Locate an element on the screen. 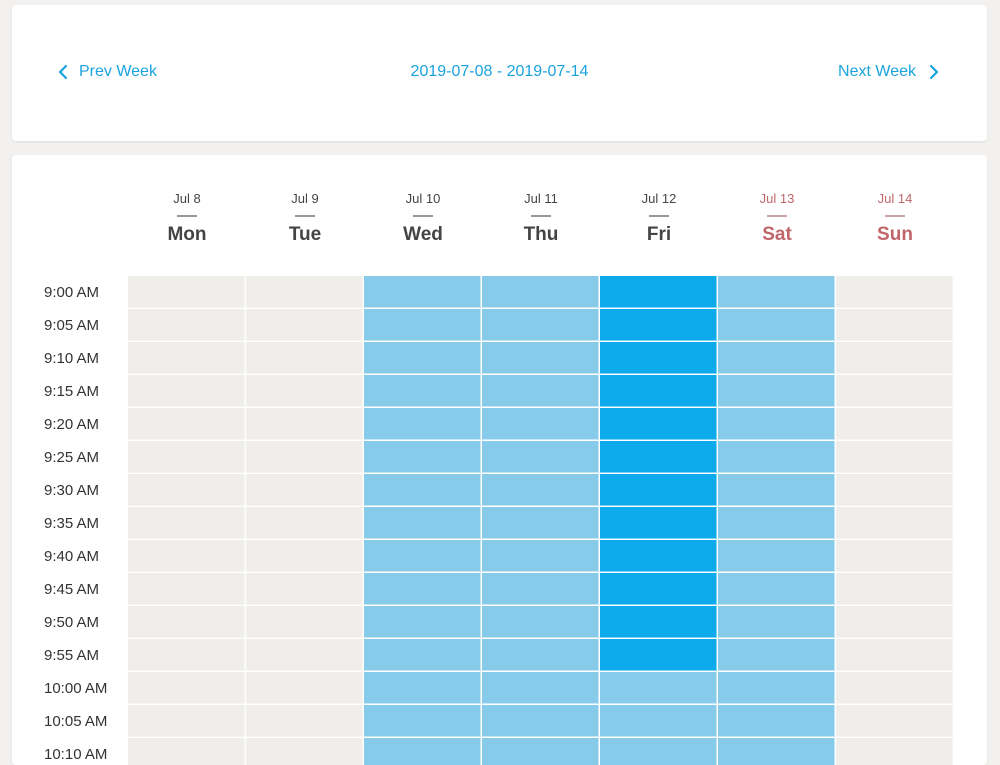  prev-week-button: Prev Week is located at coordinates (106, 72).